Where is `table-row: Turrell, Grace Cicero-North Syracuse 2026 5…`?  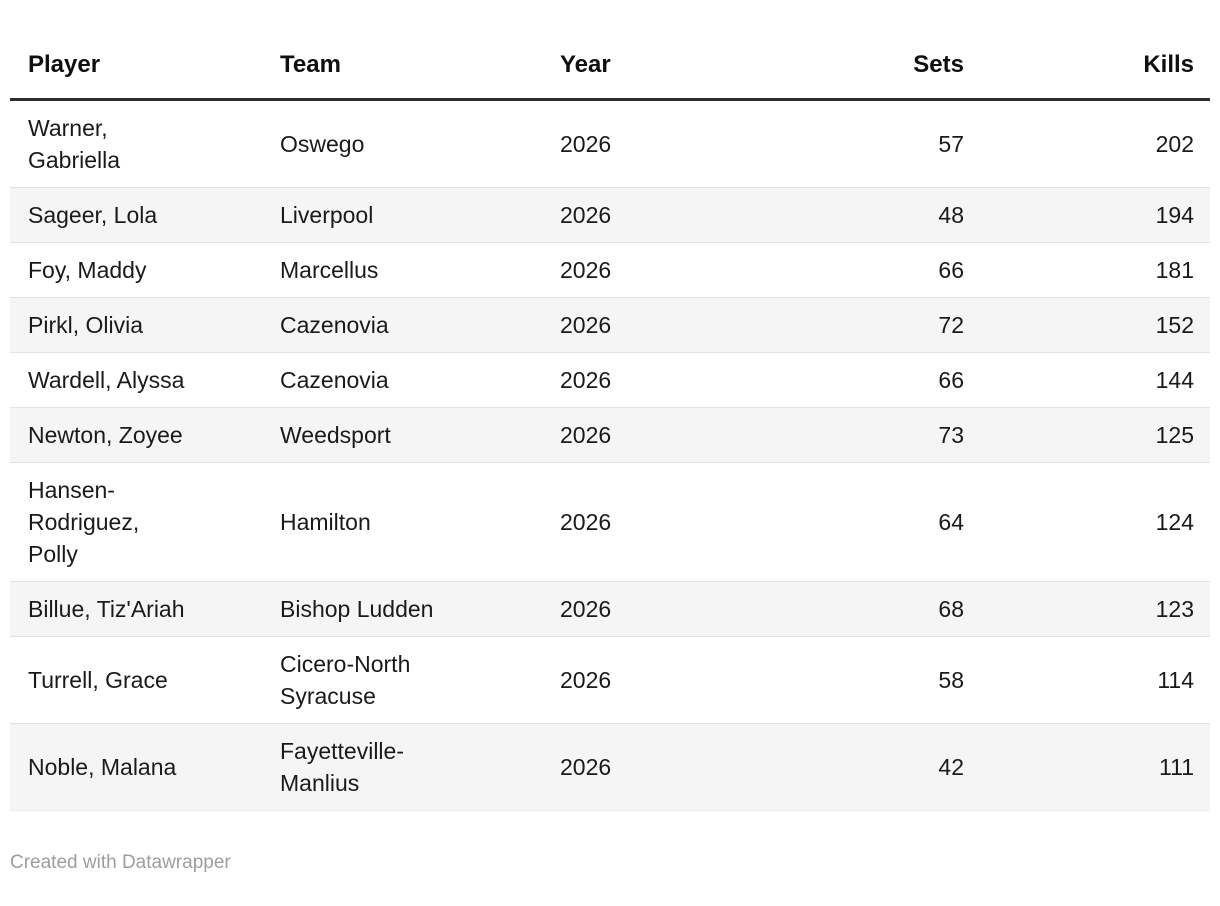 table-row: Turrell, Grace Cicero-North Syracuse 2026 5… is located at coordinates (610, 680).